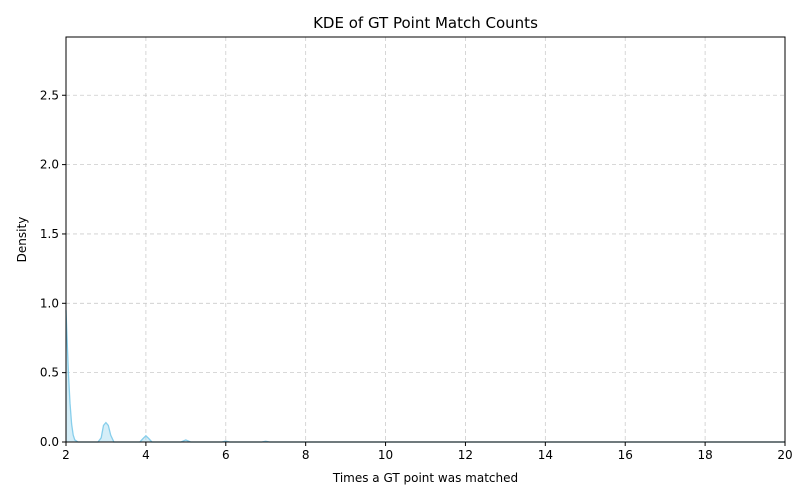  I want to click on x-tick-label: 16, so click(625, 455).